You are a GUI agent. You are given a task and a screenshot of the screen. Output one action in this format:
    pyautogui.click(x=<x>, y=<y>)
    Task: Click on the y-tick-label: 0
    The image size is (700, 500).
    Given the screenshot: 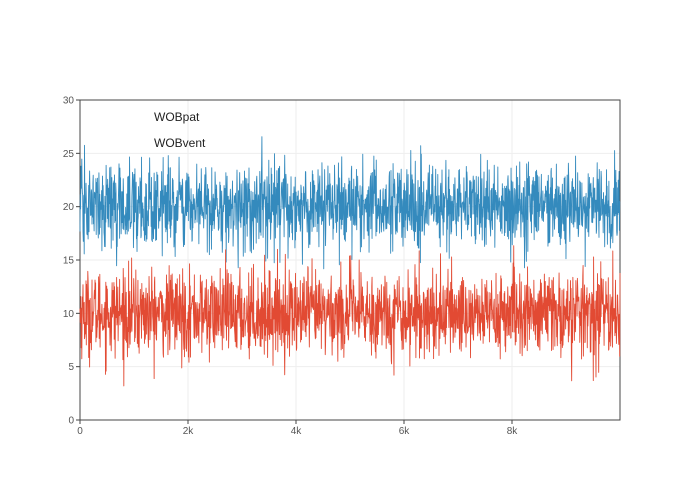 What is the action you would take?
    pyautogui.click(x=71, y=421)
    